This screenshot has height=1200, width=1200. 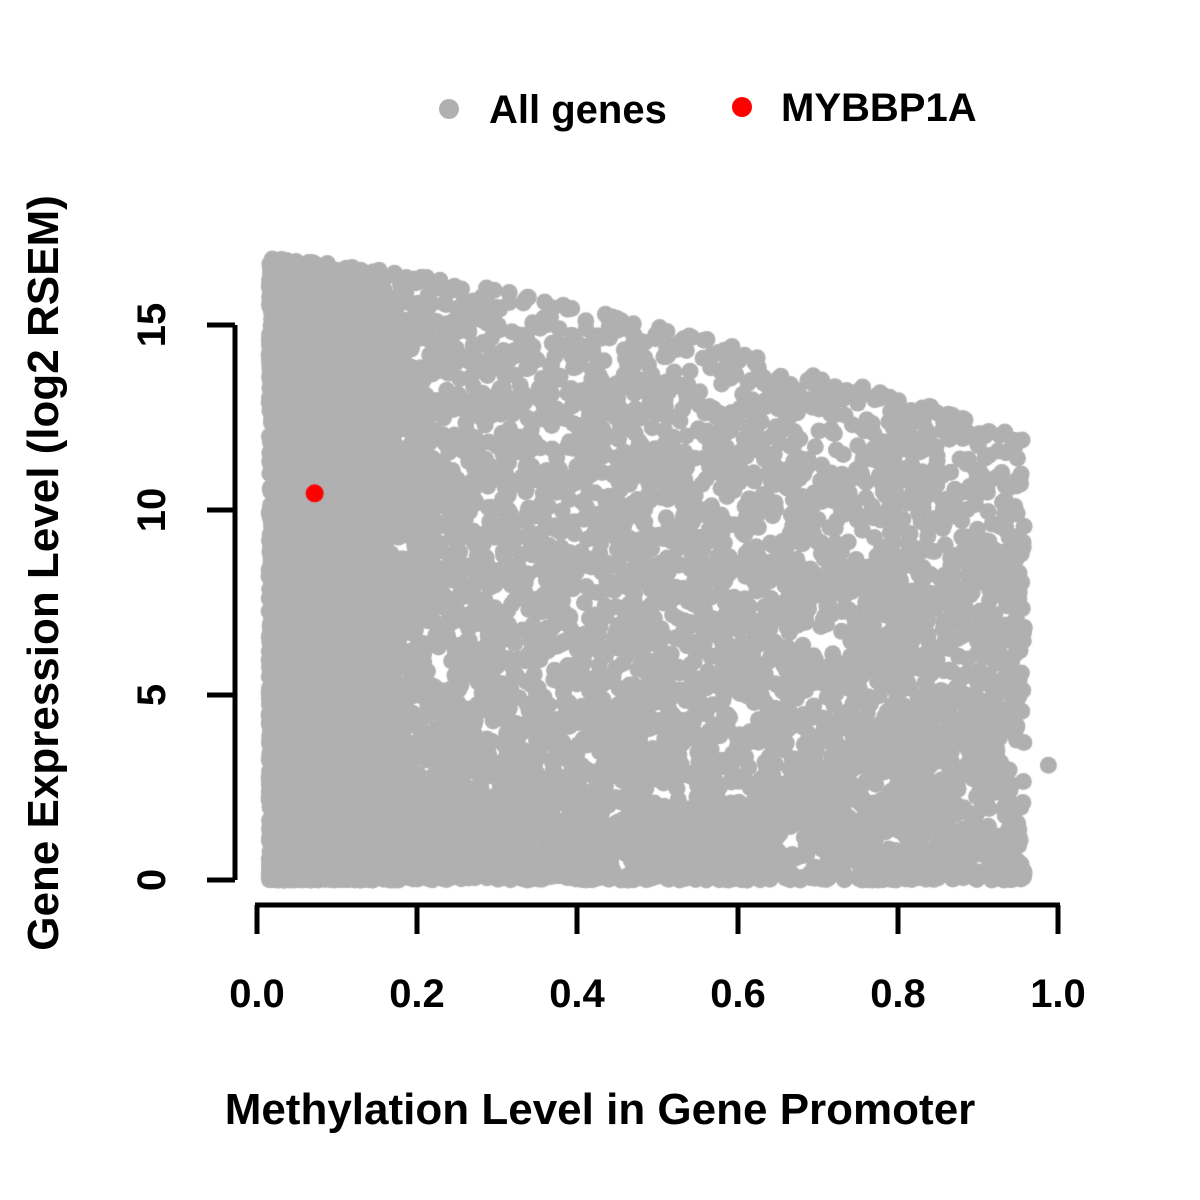 What do you see at coordinates (879, 108) in the screenshot?
I see `legend-label-mybbp1a: MYBBP1A` at bounding box center [879, 108].